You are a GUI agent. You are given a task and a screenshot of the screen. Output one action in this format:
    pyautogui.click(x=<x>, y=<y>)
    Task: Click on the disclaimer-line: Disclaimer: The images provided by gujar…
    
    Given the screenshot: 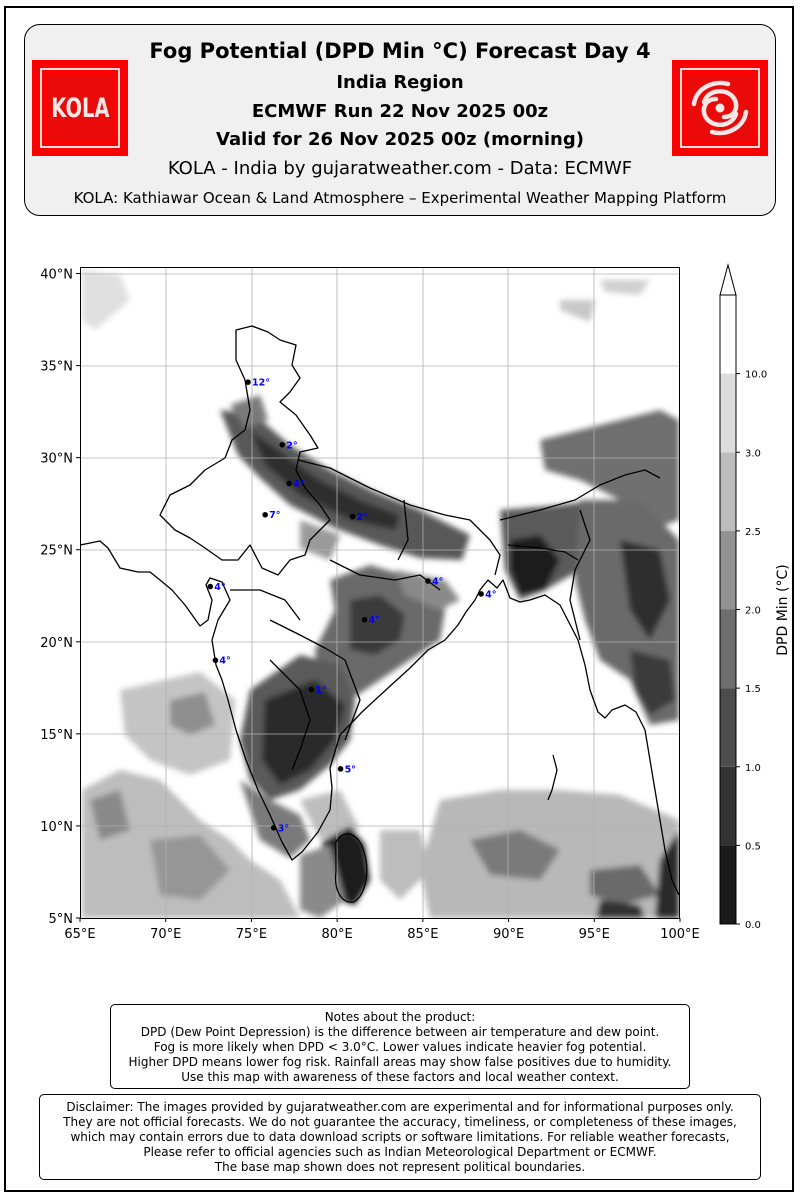 What is the action you would take?
    pyautogui.click(x=400, y=1107)
    